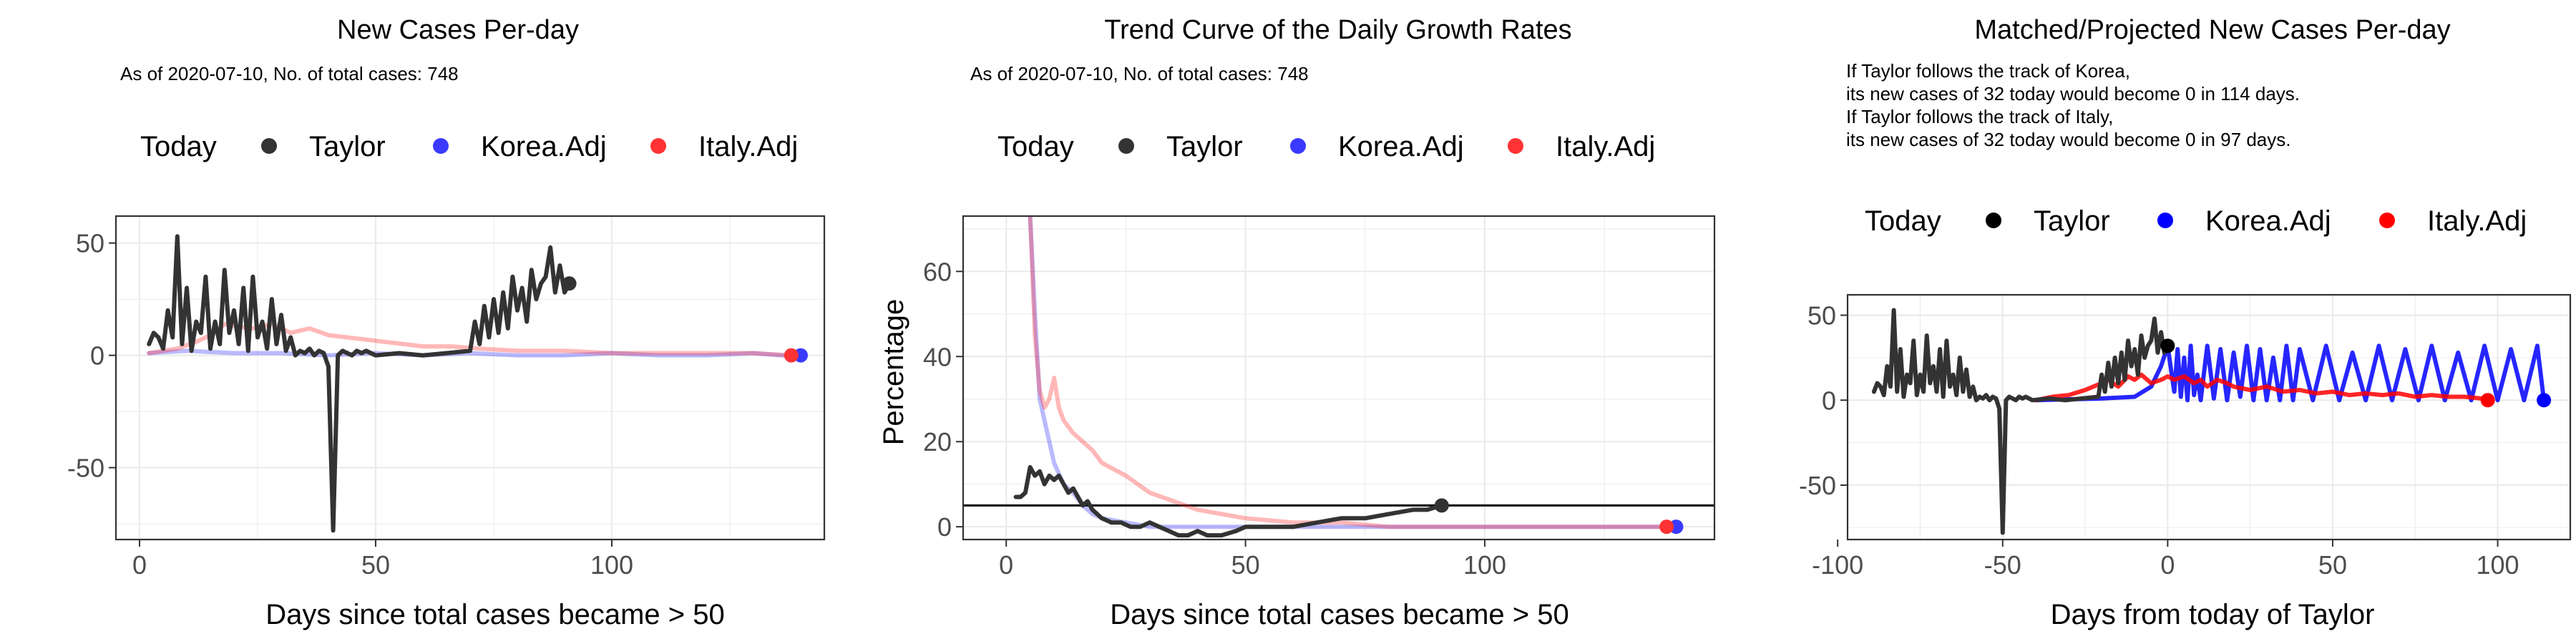  Describe the element at coordinates (937, 271) in the screenshot. I see `y-tick-label: 60` at that location.